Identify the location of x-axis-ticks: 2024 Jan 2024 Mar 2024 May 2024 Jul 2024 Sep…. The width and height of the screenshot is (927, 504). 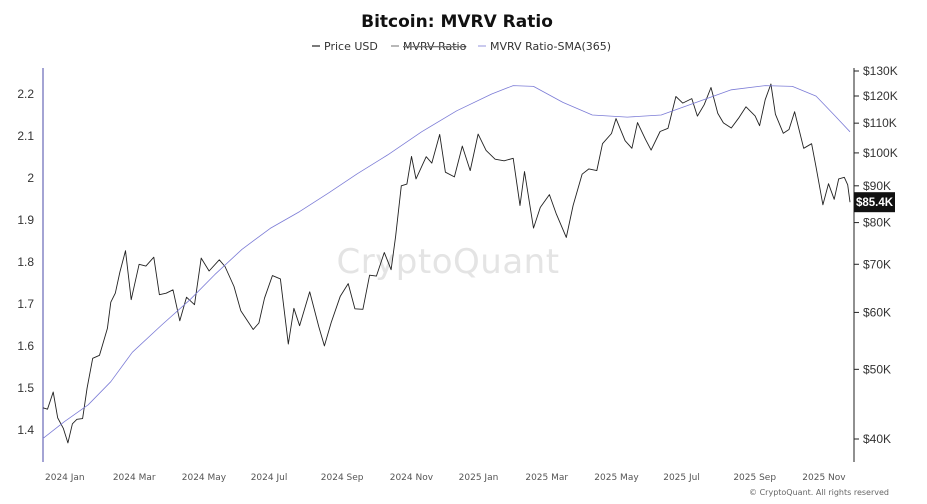
(445, 478).